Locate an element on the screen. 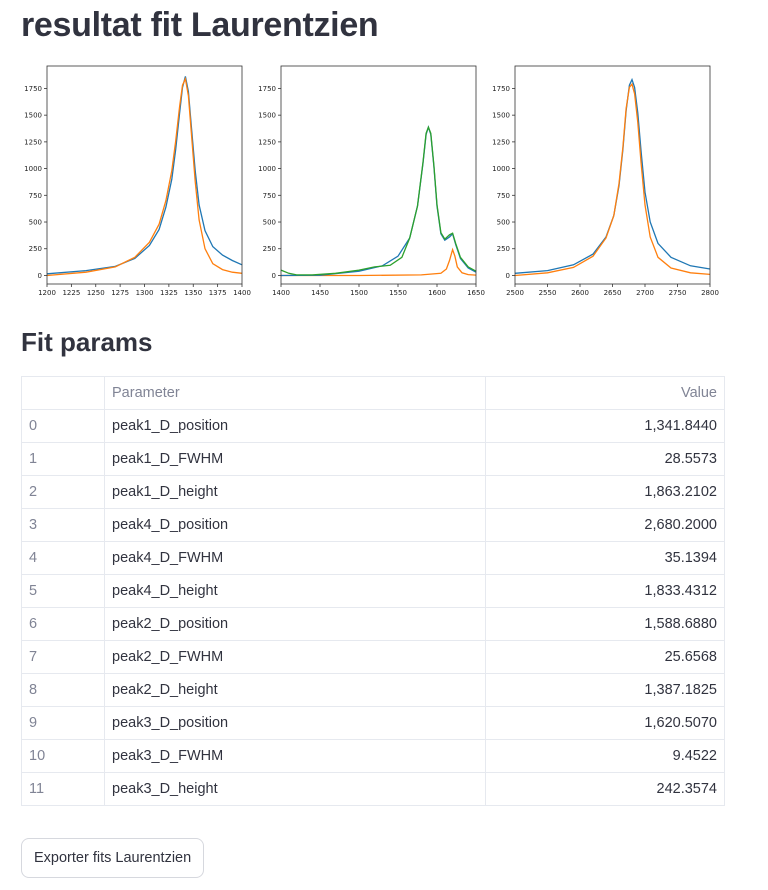 This screenshot has height=890, width=768. row-index-cell: 8 is located at coordinates (63, 690).